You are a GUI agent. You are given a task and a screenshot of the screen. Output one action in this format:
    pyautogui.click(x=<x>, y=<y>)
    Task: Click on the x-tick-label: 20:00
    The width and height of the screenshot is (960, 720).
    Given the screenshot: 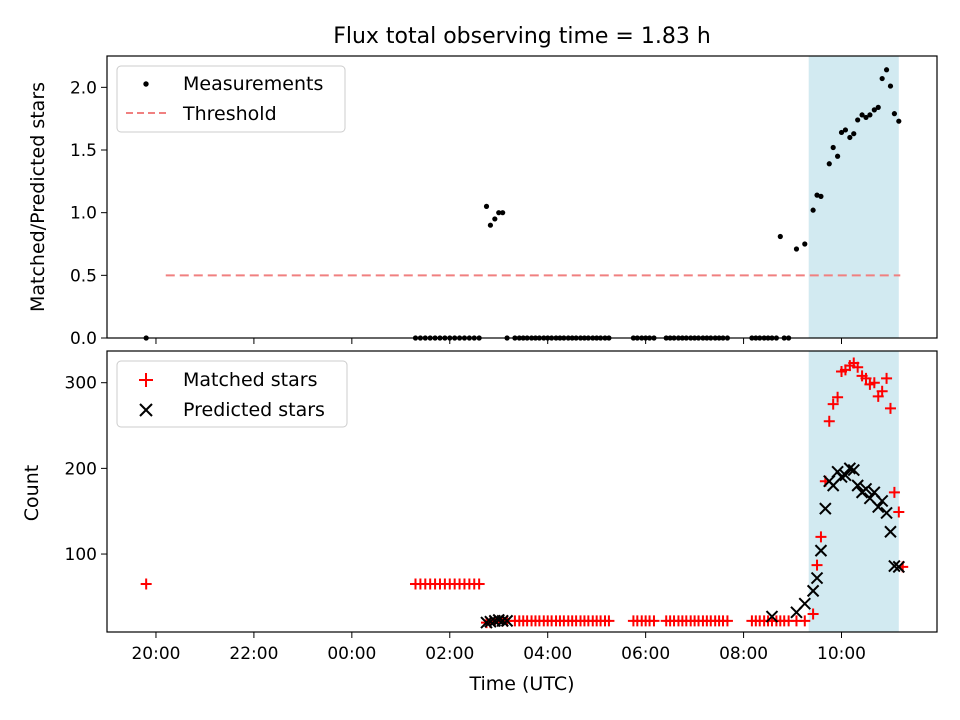 What is the action you would take?
    pyautogui.click(x=155, y=654)
    